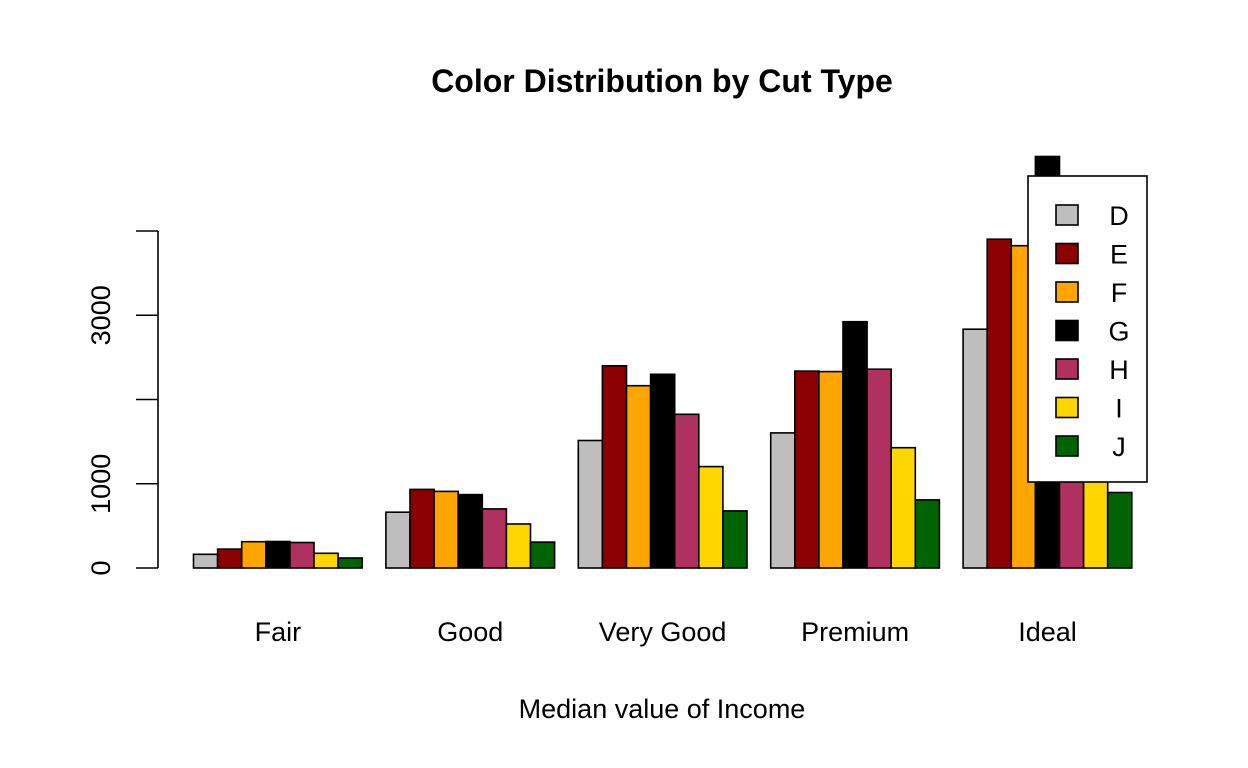  Describe the element at coordinates (1067, 292) in the screenshot. I see `legend-swatch-f` at that location.